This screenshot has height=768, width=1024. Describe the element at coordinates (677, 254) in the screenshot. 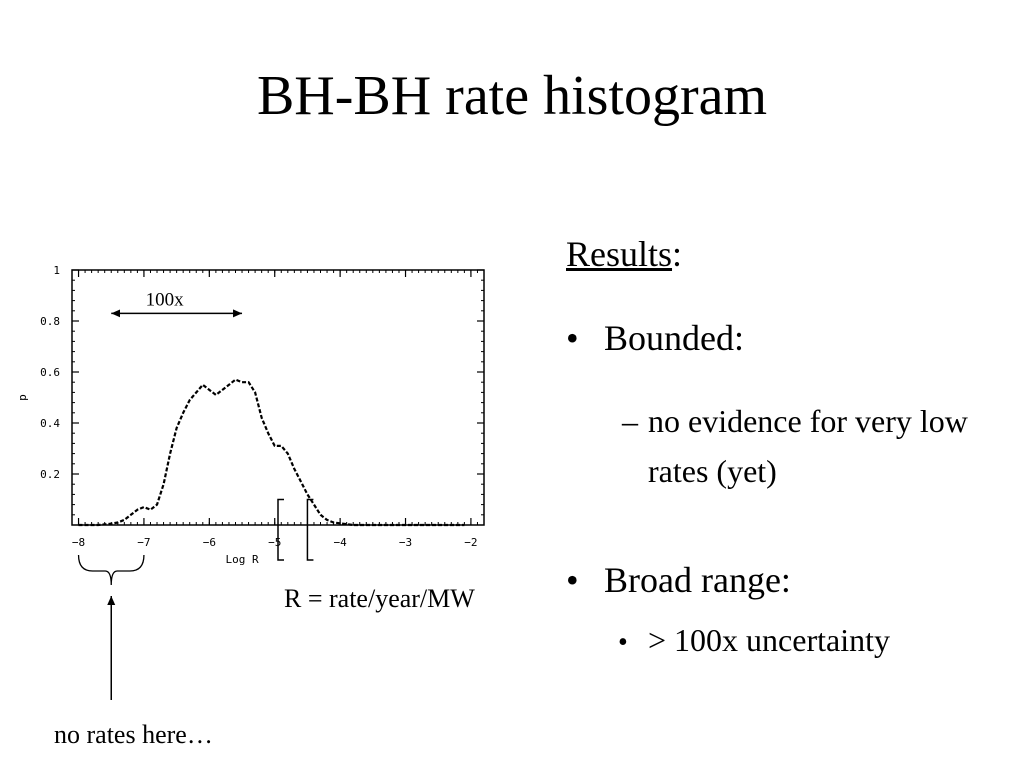

I see `results-heading-colon: :` at that location.